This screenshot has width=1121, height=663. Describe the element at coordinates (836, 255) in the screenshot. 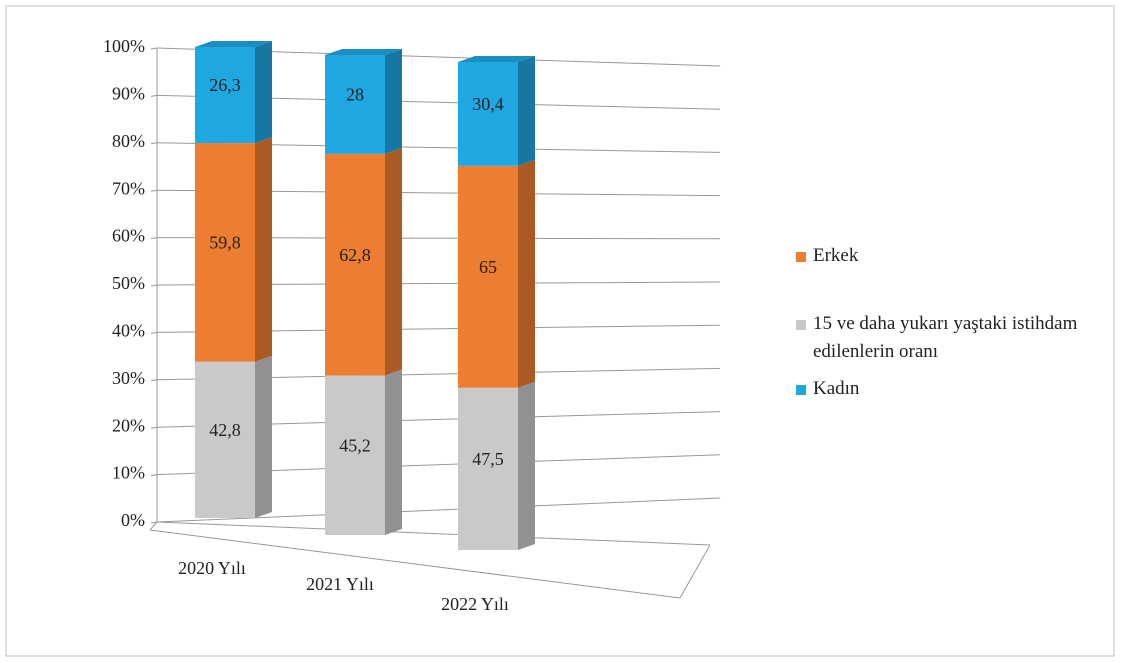

I see `legend-label: Erkek` at that location.